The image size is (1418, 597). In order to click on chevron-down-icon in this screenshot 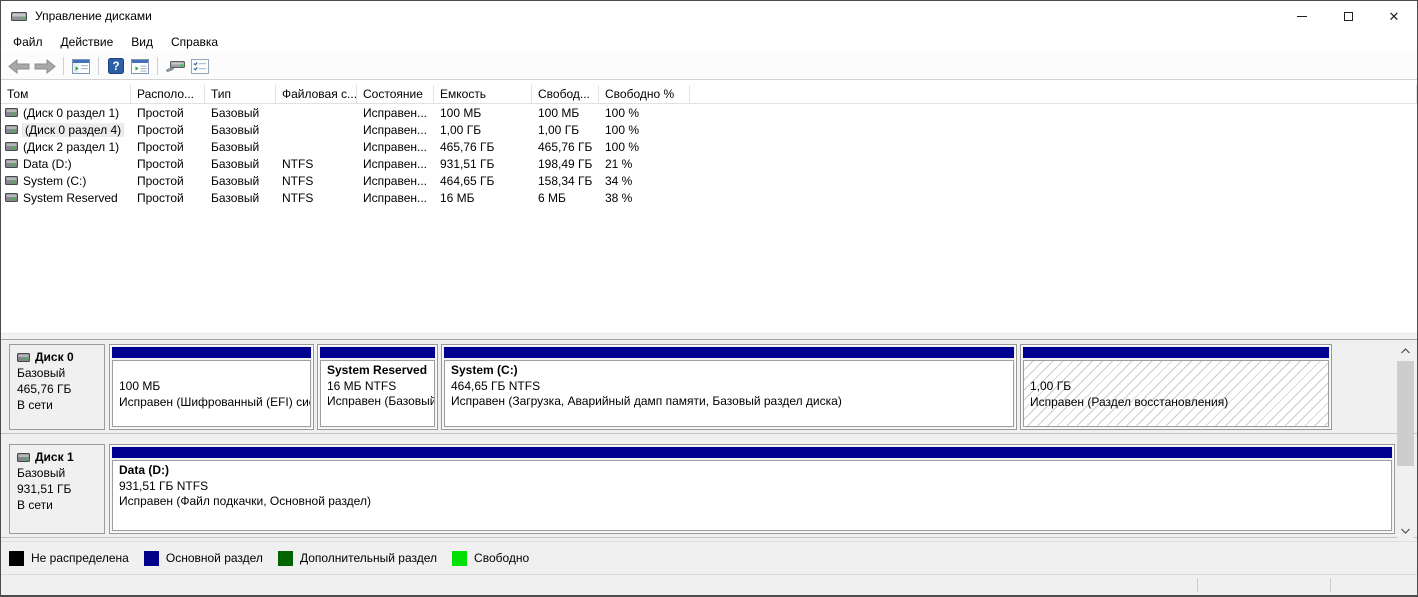, I will do `click(1405, 531)`.